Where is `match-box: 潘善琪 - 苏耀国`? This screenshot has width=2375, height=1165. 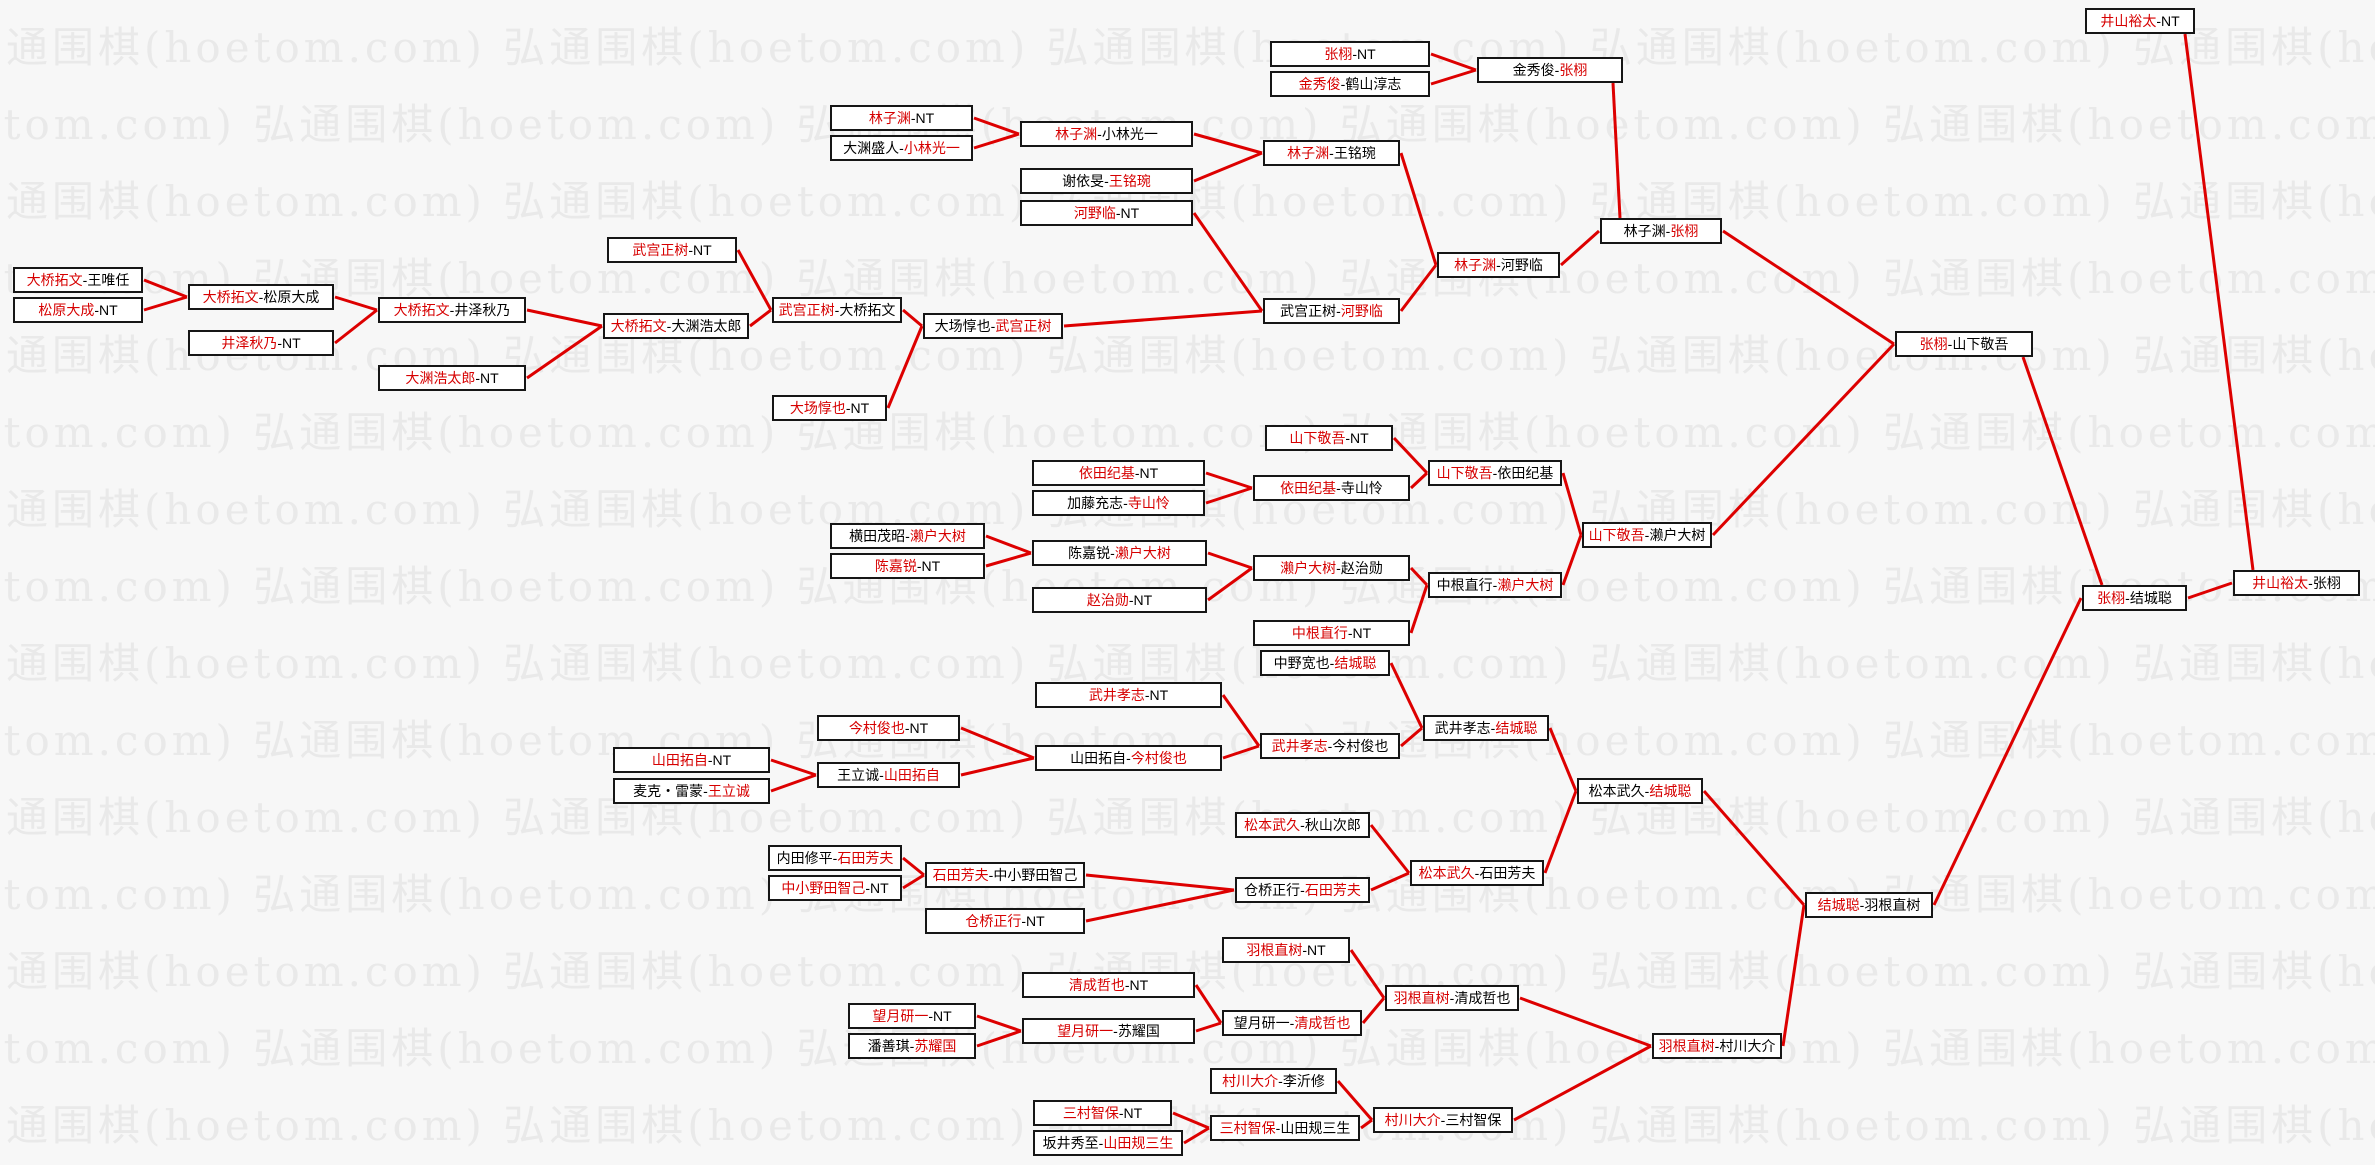 match-box: 潘善琪 - 苏耀国 is located at coordinates (912, 1046).